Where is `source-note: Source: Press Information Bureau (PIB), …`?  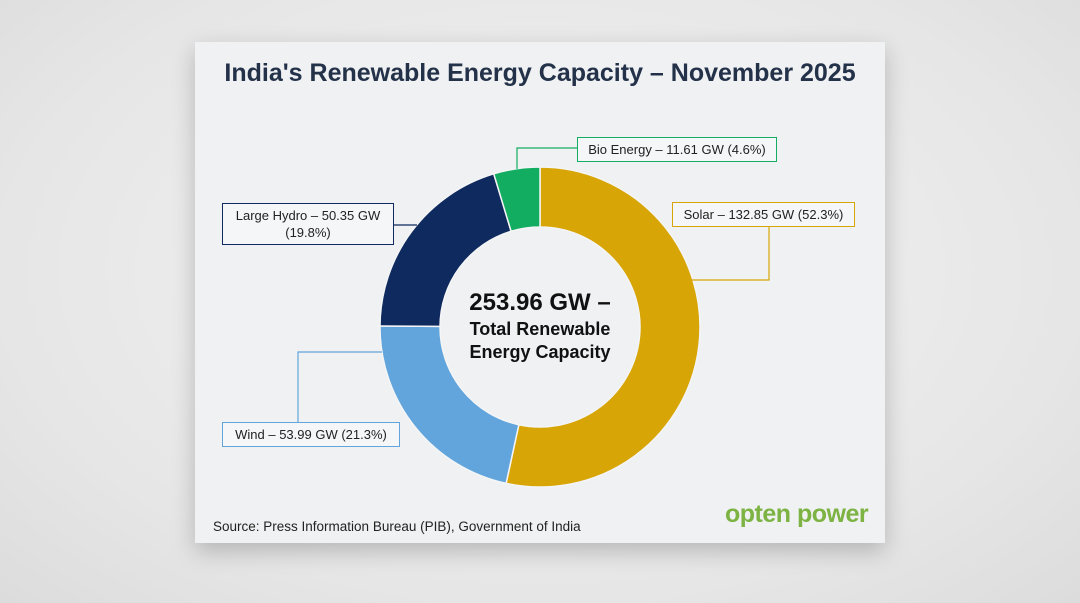
source-note: Source: Press Information Bureau (PIB), … is located at coordinates (397, 526).